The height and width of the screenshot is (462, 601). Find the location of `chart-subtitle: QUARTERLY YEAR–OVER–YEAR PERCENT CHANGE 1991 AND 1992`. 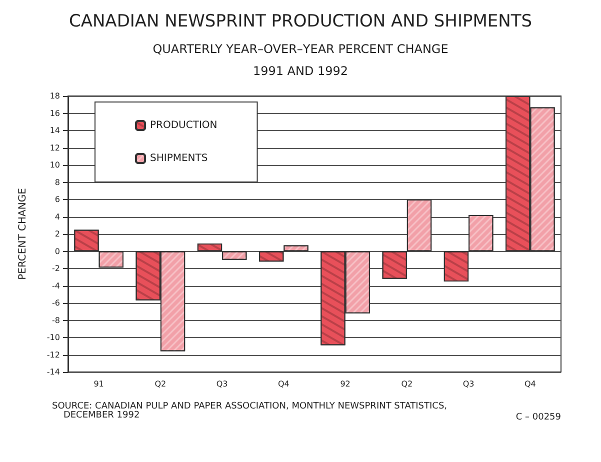

chart-subtitle: QUARTERLY YEAR–OVER–YEAR PERCENT CHANGE 1991 AND 1992 is located at coordinates (300, 60).